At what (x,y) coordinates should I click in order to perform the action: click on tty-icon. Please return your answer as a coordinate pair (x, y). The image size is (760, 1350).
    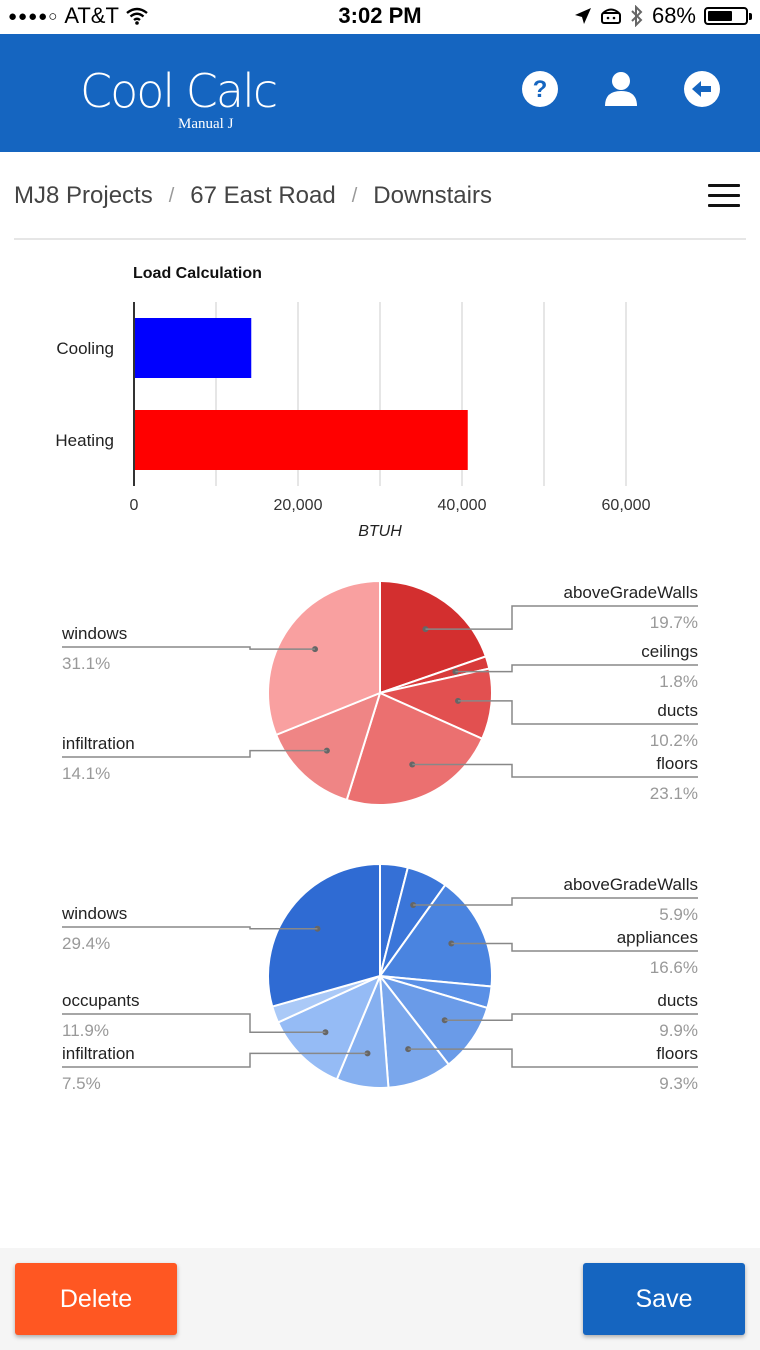
    Looking at the image, I should click on (610, 16).